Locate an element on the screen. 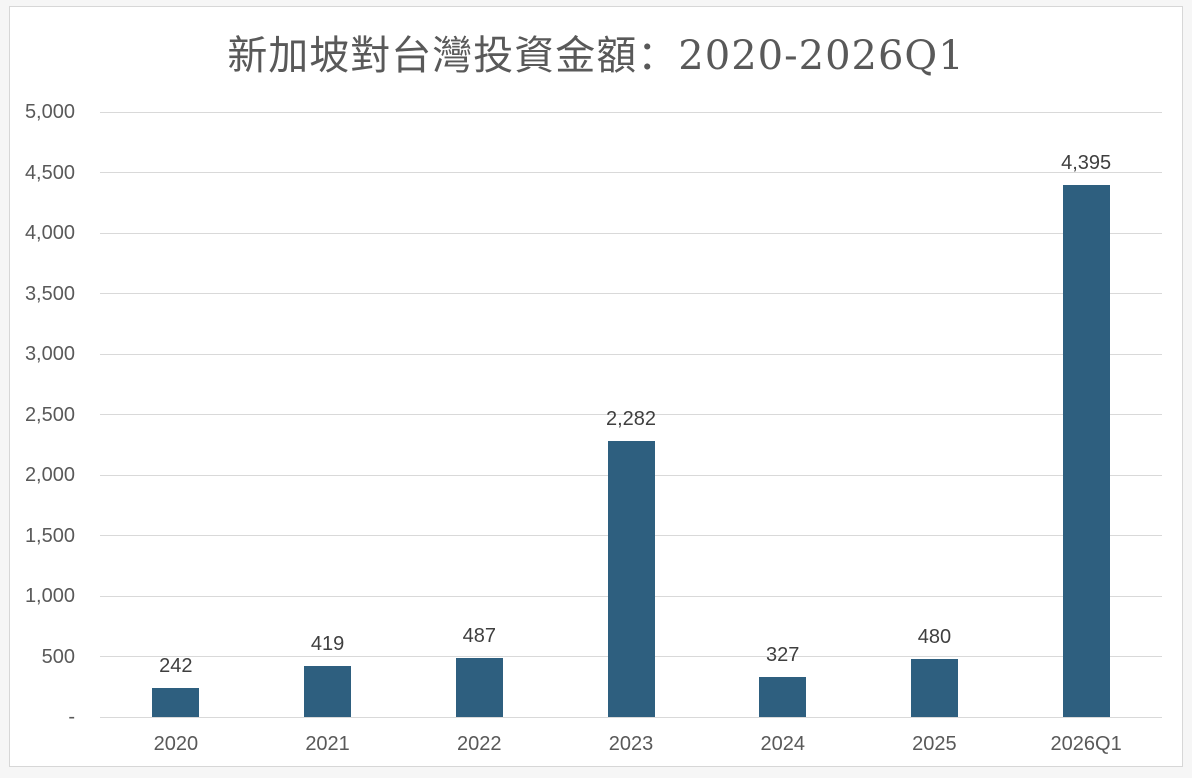 This screenshot has width=1192, height=778. x-axis-category-label: 2026Q1 is located at coordinates (1086, 744).